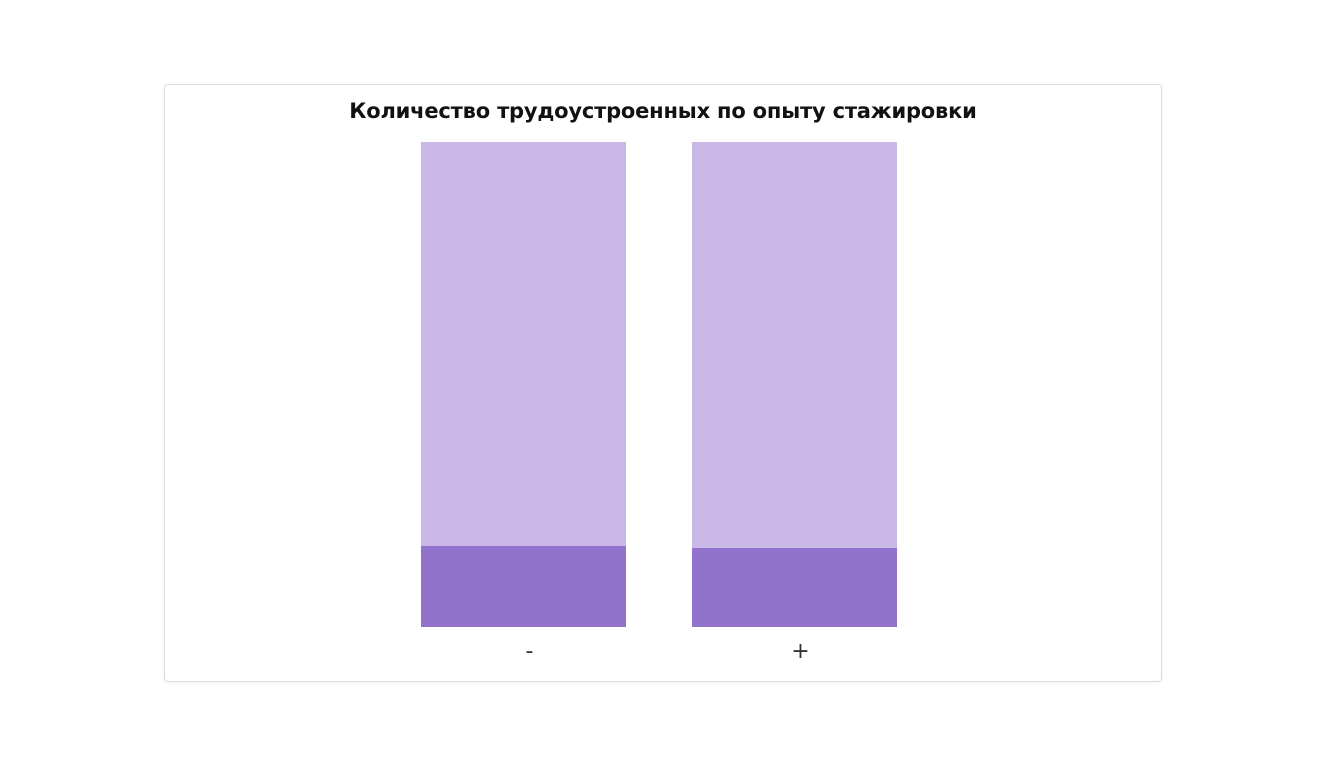 This screenshot has height=768, width=1328. Describe the element at coordinates (800, 651) in the screenshot. I see `x-tick-label: +` at that location.